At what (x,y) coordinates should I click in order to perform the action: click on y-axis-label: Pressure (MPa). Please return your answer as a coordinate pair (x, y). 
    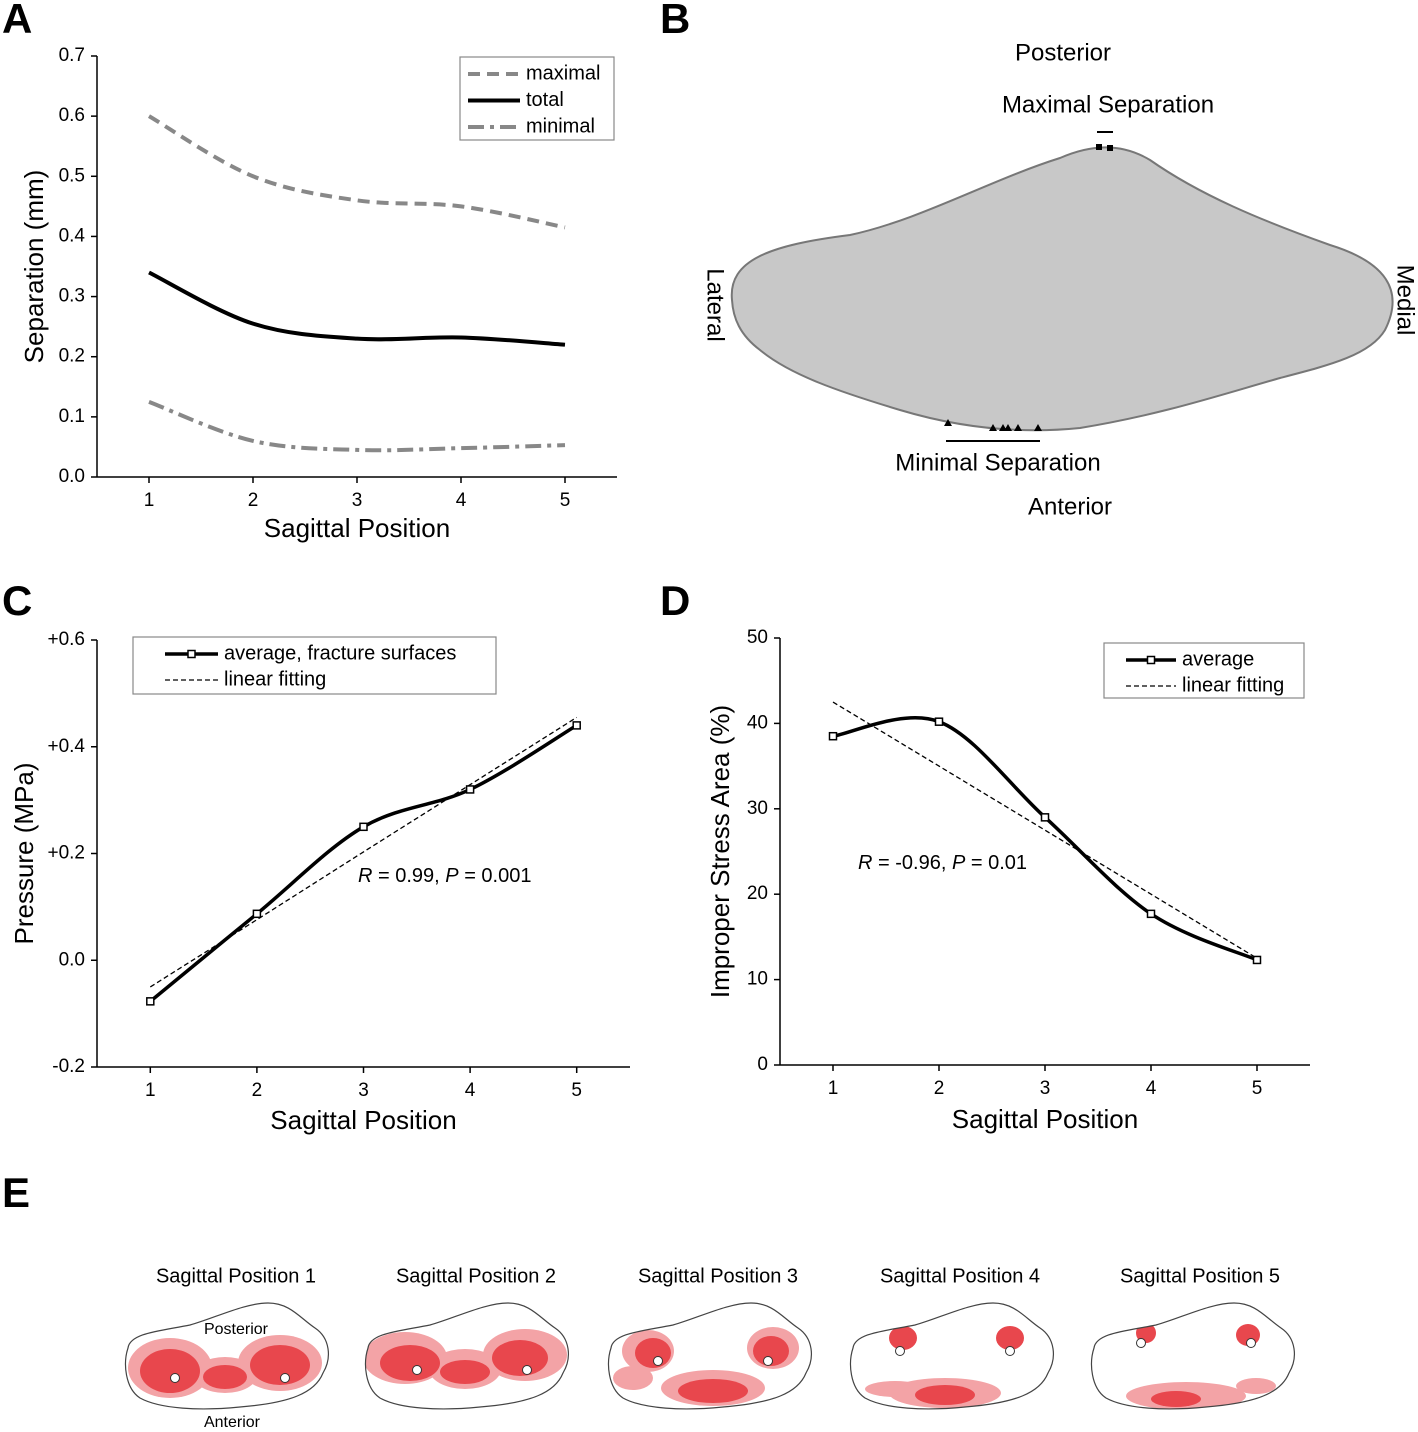
    Looking at the image, I should click on (24, 853).